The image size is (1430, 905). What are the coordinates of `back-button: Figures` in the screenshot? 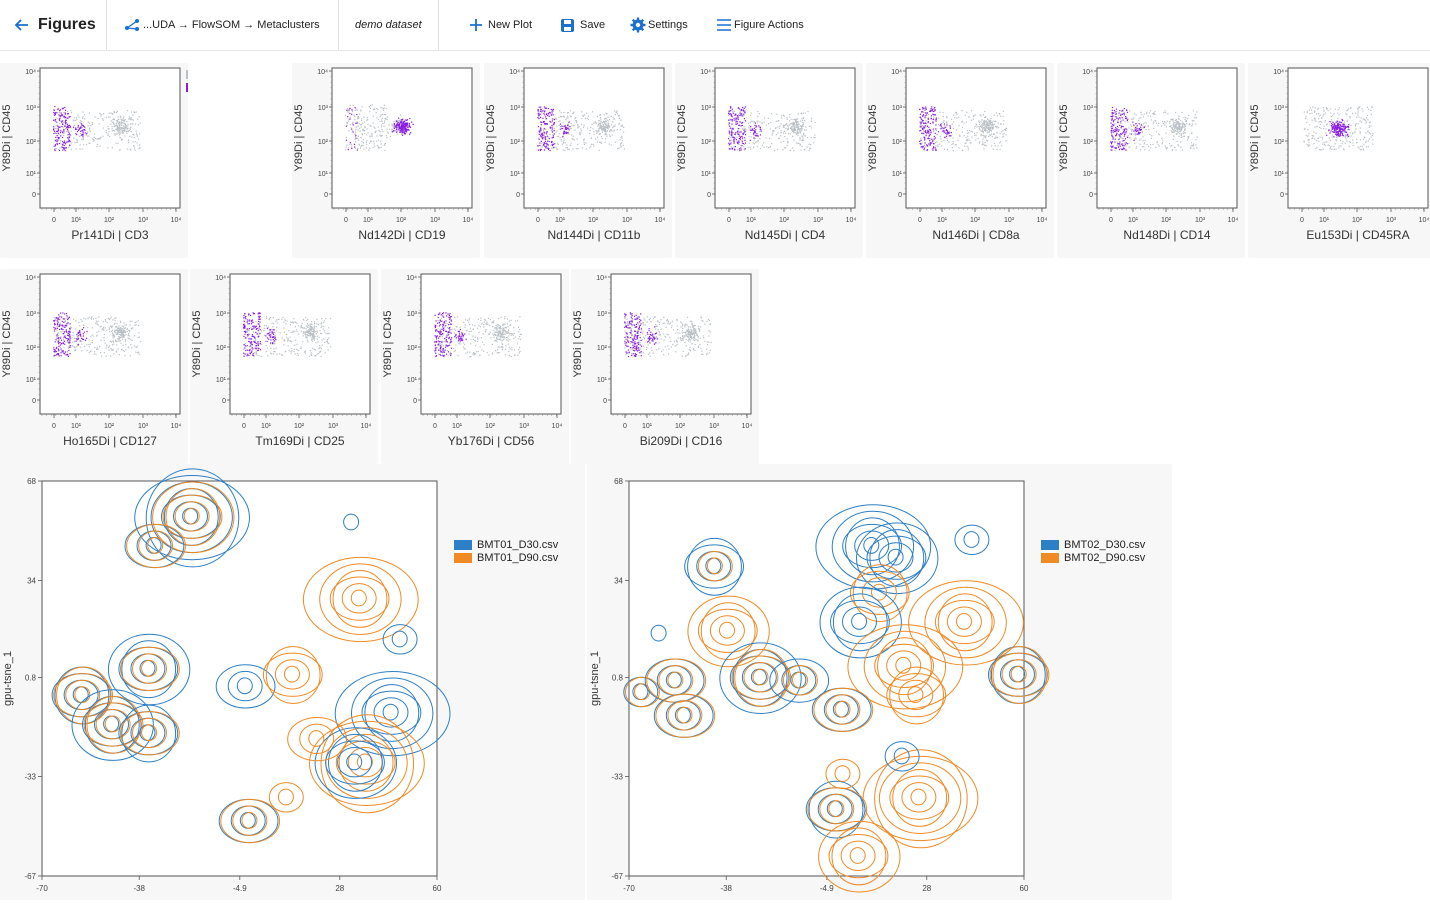 It's located at (55, 25).